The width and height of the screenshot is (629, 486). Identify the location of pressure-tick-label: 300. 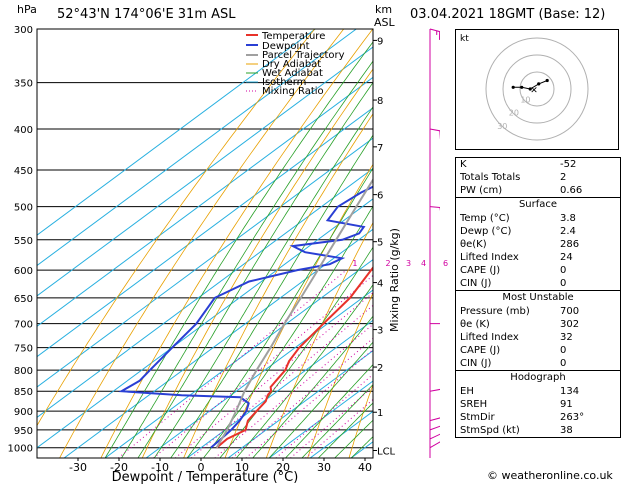
(23, 30).